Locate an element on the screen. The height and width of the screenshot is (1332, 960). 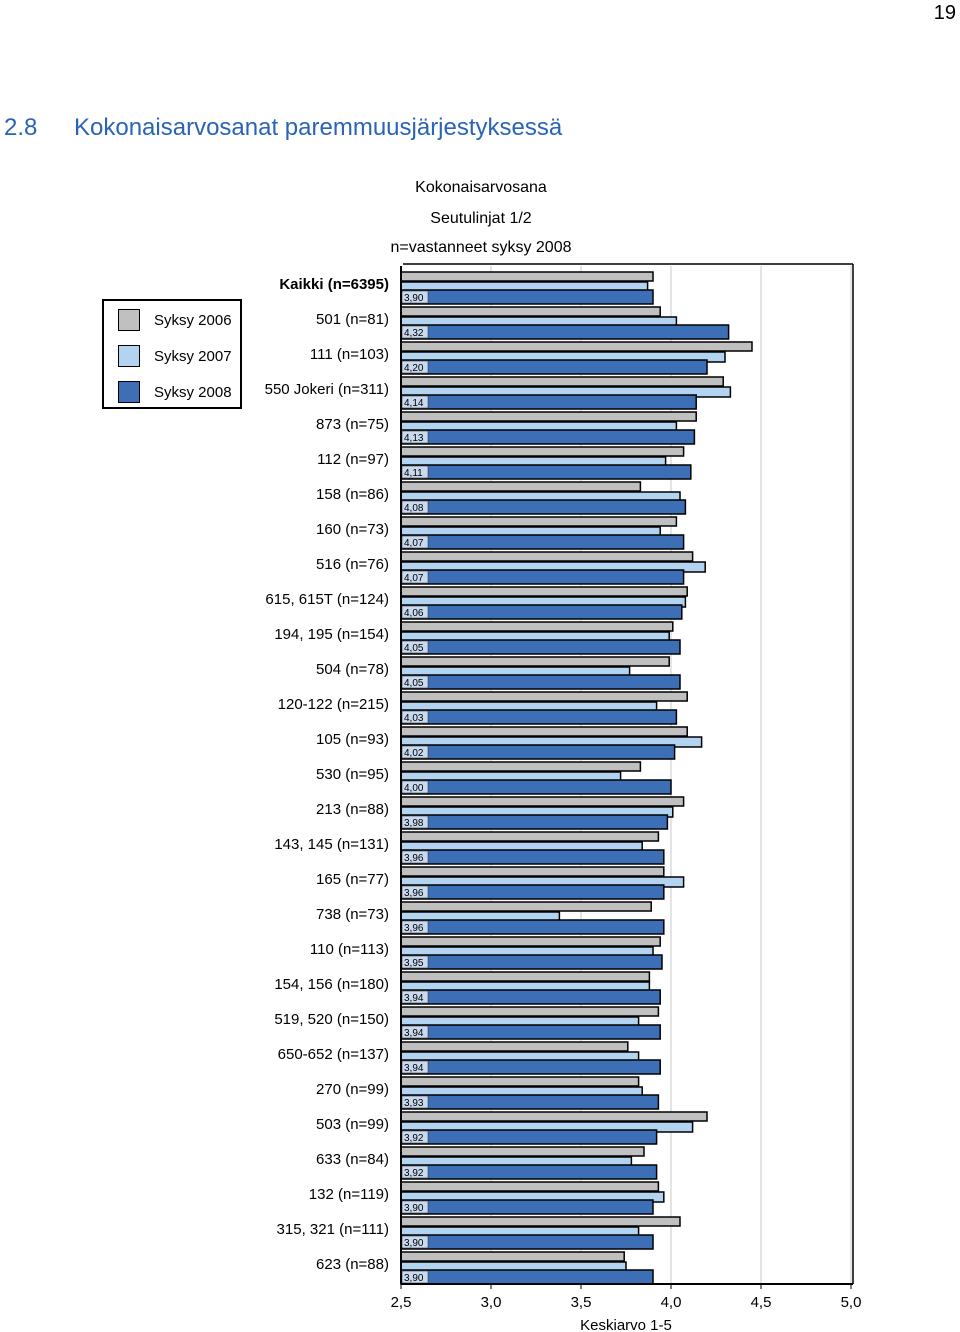
category-label: 530 (n=95) is located at coordinates (352, 774).